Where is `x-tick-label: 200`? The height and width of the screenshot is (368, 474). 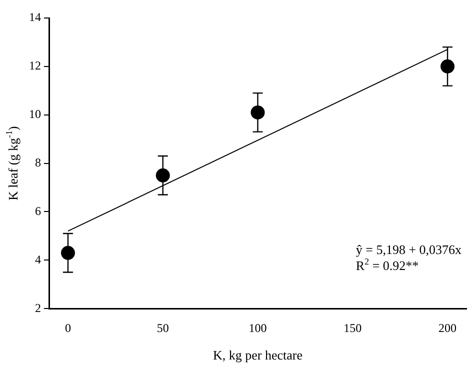 x-tick-label: 200 is located at coordinates (447, 327).